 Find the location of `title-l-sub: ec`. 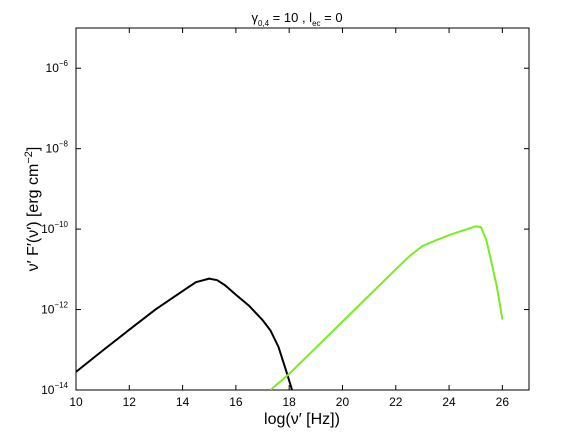

title-l-sub: ec is located at coordinates (316, 23).